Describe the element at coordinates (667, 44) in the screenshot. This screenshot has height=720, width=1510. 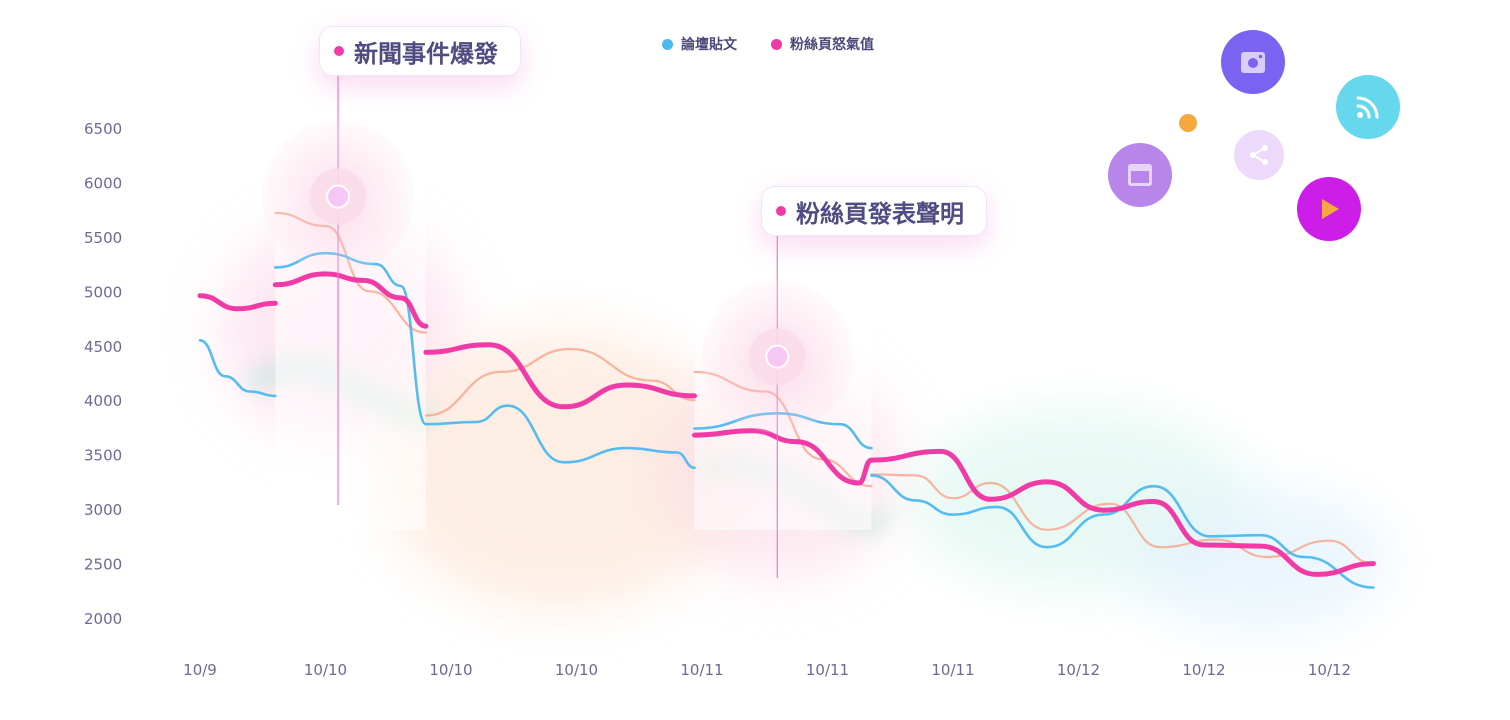
I see `legend-swatch-forum` at that location.